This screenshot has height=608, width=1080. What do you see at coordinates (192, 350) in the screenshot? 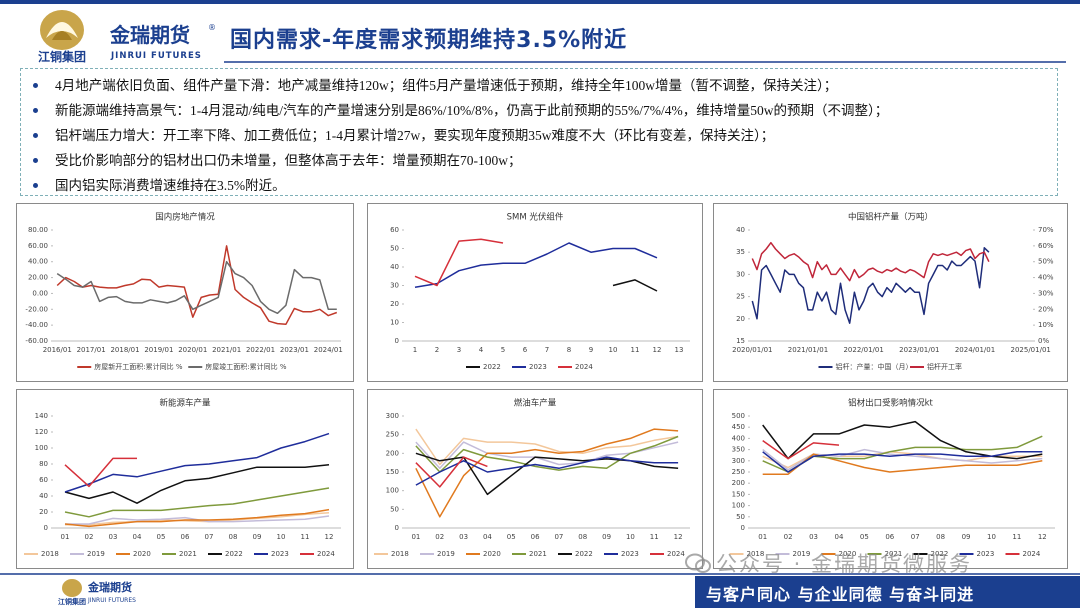
I see `x-tick-label: 2020/01` at bounding box center [192, 350].